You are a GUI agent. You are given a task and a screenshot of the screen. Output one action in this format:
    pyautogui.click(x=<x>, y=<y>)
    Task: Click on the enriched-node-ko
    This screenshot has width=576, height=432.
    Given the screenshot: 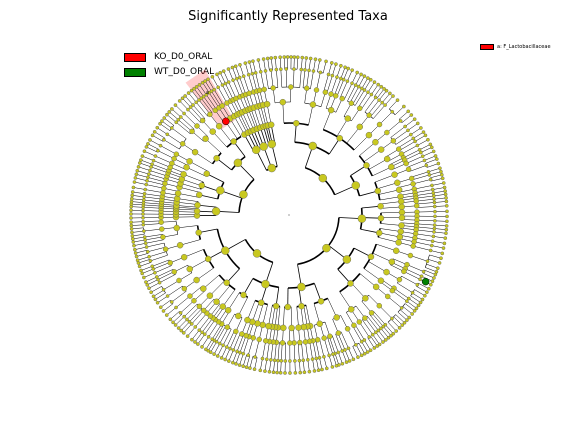 What is the action you would take?
    pyautogui.click(x=226, y=121)
    